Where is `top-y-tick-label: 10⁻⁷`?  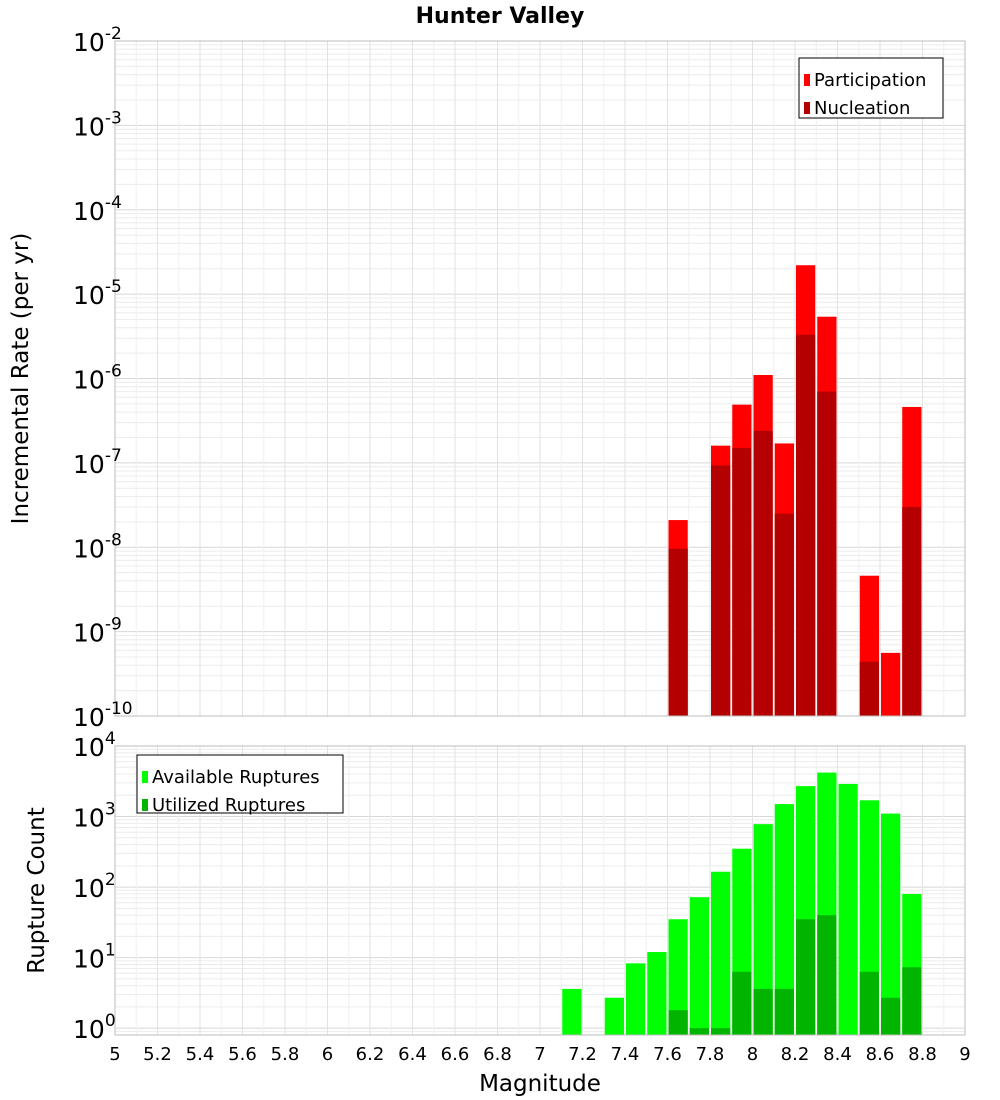 top-y-tick-label: 10⁻⁷ is located at coordinates (97, 462).